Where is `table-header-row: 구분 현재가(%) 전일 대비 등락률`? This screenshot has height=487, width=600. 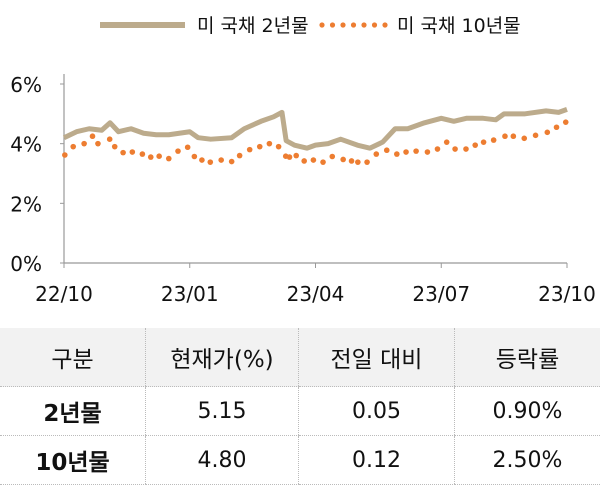
table-header-row: 구분 현재가(%) 전일 대비 등락률 is located at coordinates (300, 357).